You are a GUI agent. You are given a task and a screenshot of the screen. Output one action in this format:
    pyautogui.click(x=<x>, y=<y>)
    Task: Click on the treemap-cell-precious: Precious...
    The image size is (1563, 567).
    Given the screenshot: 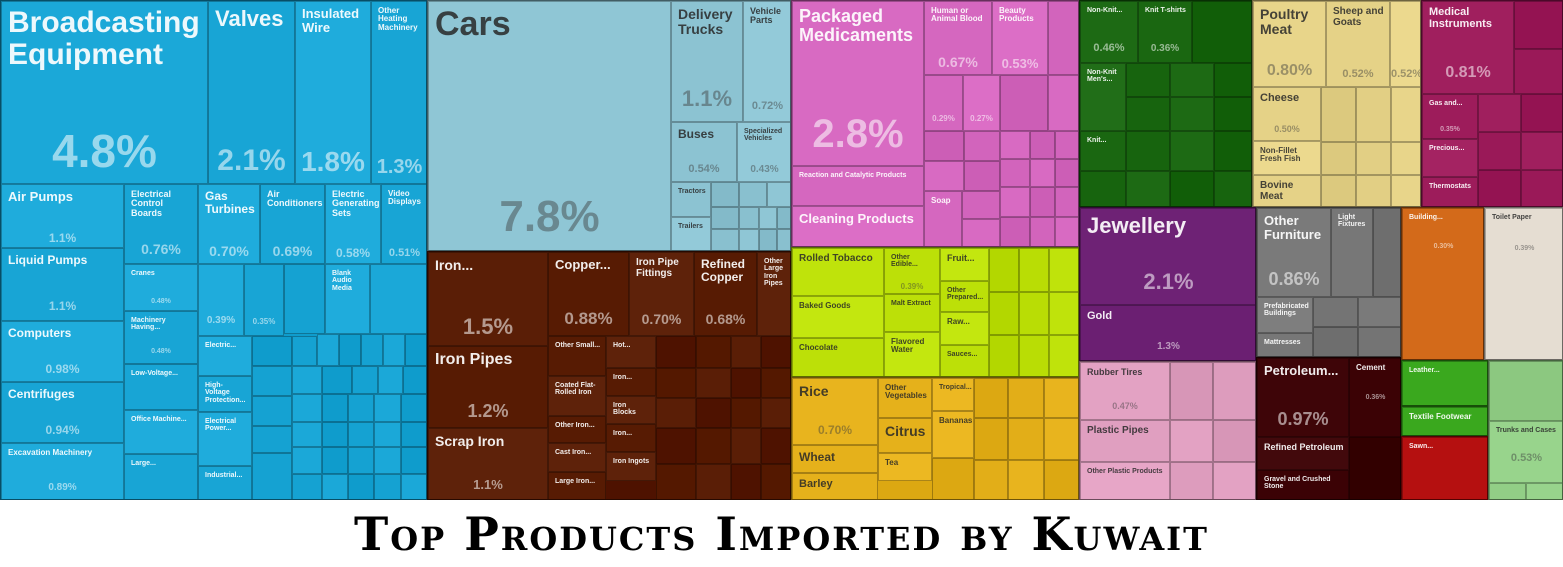 What is the action you would take?
    pyautogui.click(x=1450, y=158)
    